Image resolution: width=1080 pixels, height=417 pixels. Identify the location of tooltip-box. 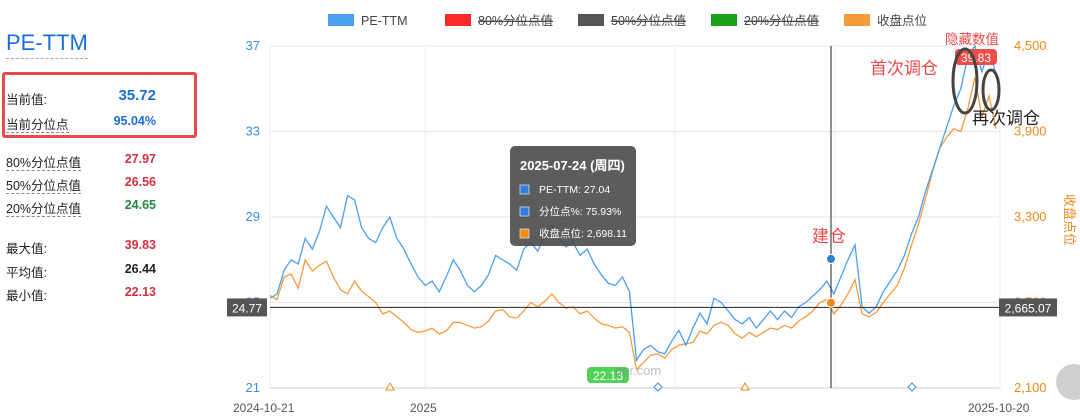
(573, 196).